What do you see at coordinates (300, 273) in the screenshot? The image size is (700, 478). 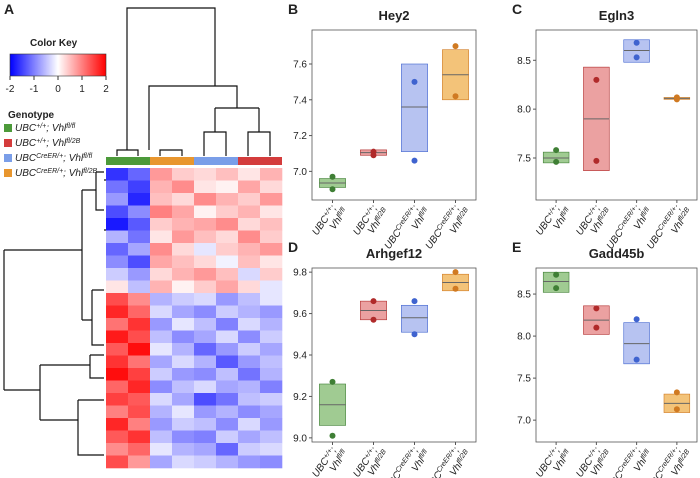 I see `y-tick-label: 9.8` at bounding box center [300, 273].